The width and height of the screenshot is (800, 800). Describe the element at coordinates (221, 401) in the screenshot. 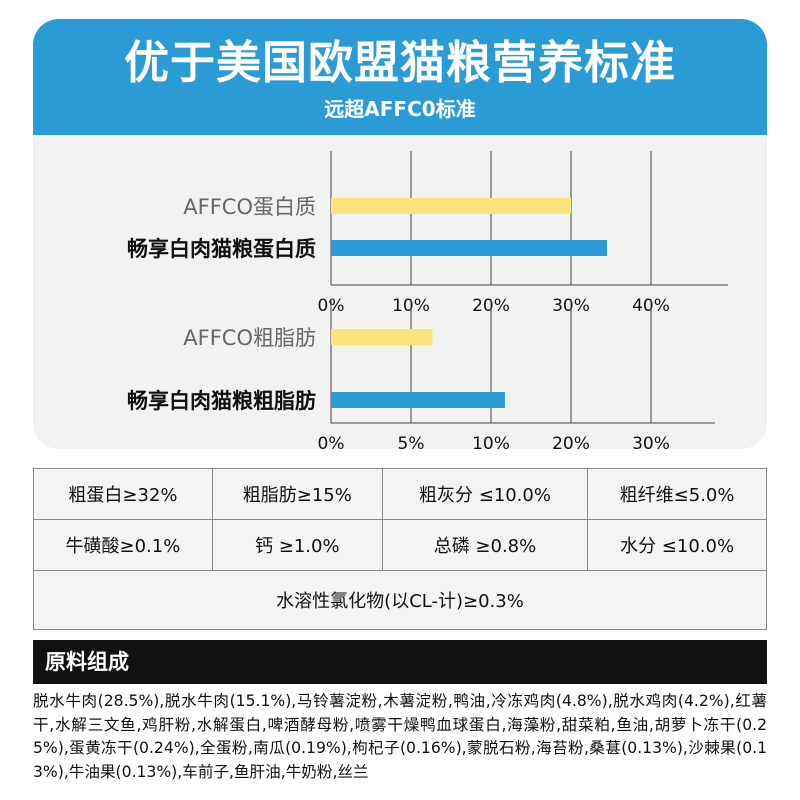

I see `category-label: 畅享白肉猫粮粗脂肪` at that location.